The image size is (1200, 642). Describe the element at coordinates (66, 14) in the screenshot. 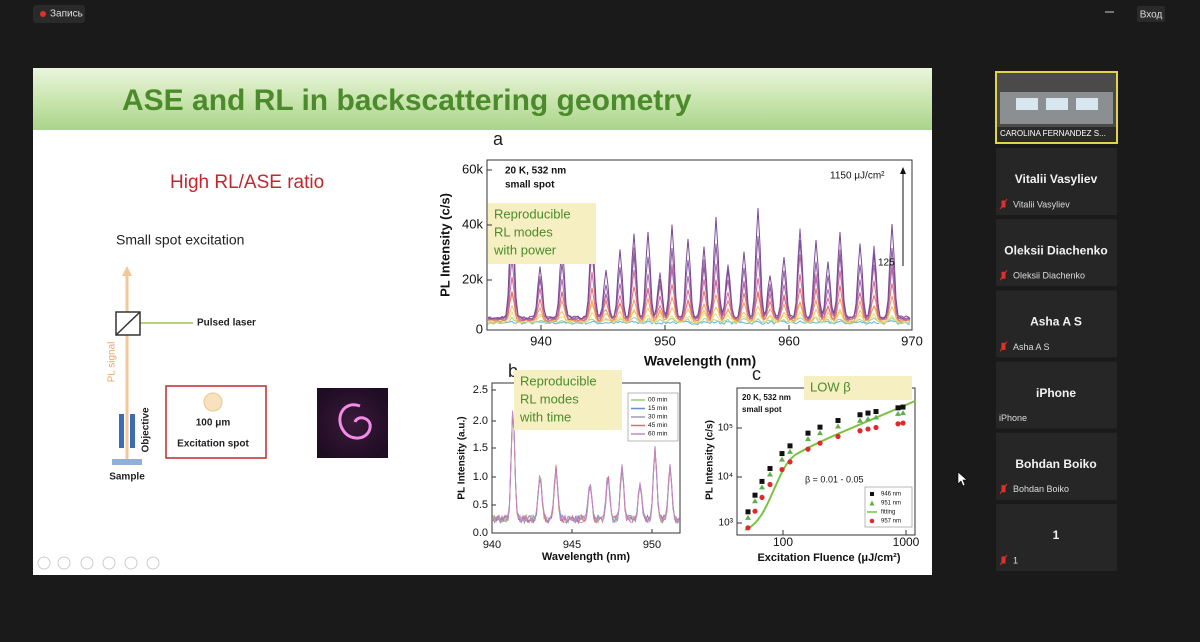

I see `recording-label: Запись` at that location.